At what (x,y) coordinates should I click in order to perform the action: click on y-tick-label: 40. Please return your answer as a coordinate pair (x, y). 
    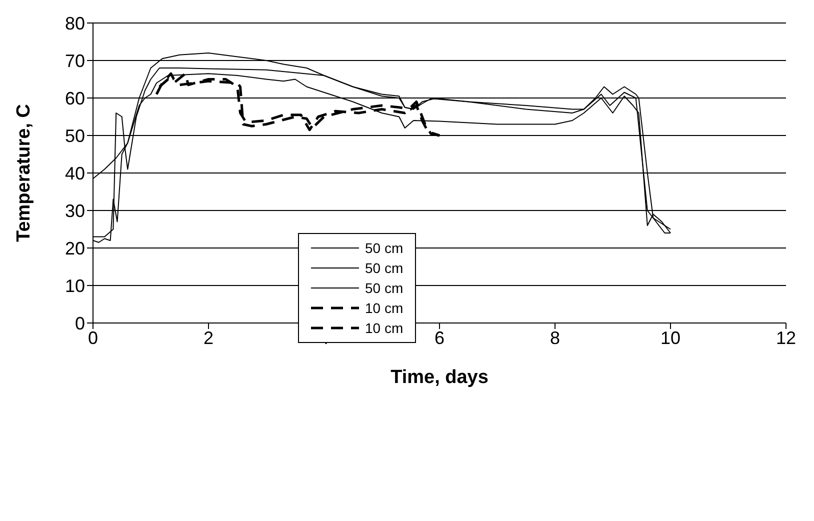
    Looking at the image, I should click on (74, 173).